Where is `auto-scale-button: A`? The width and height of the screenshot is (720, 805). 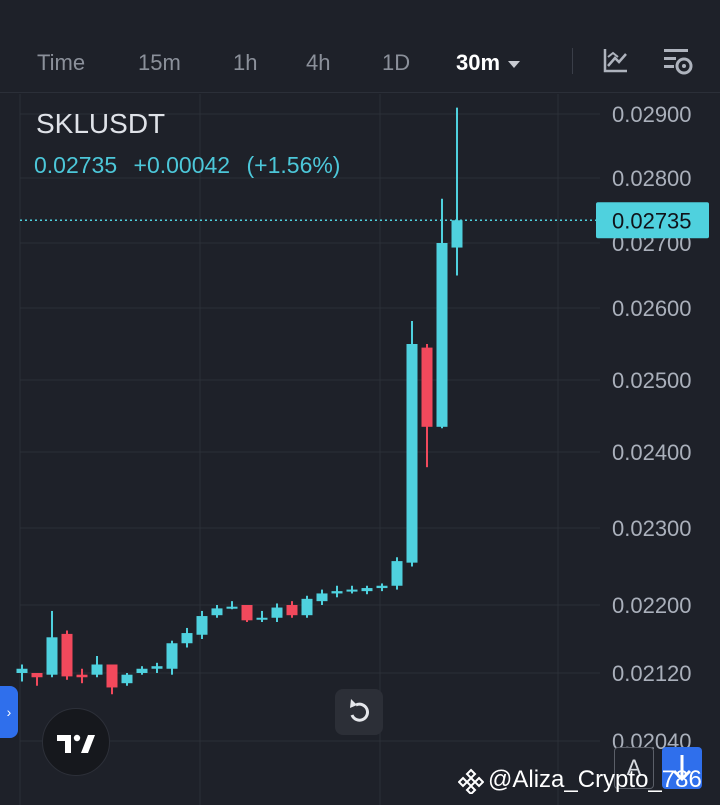
auto-scale-button: A is located at coordinates (634, 768).